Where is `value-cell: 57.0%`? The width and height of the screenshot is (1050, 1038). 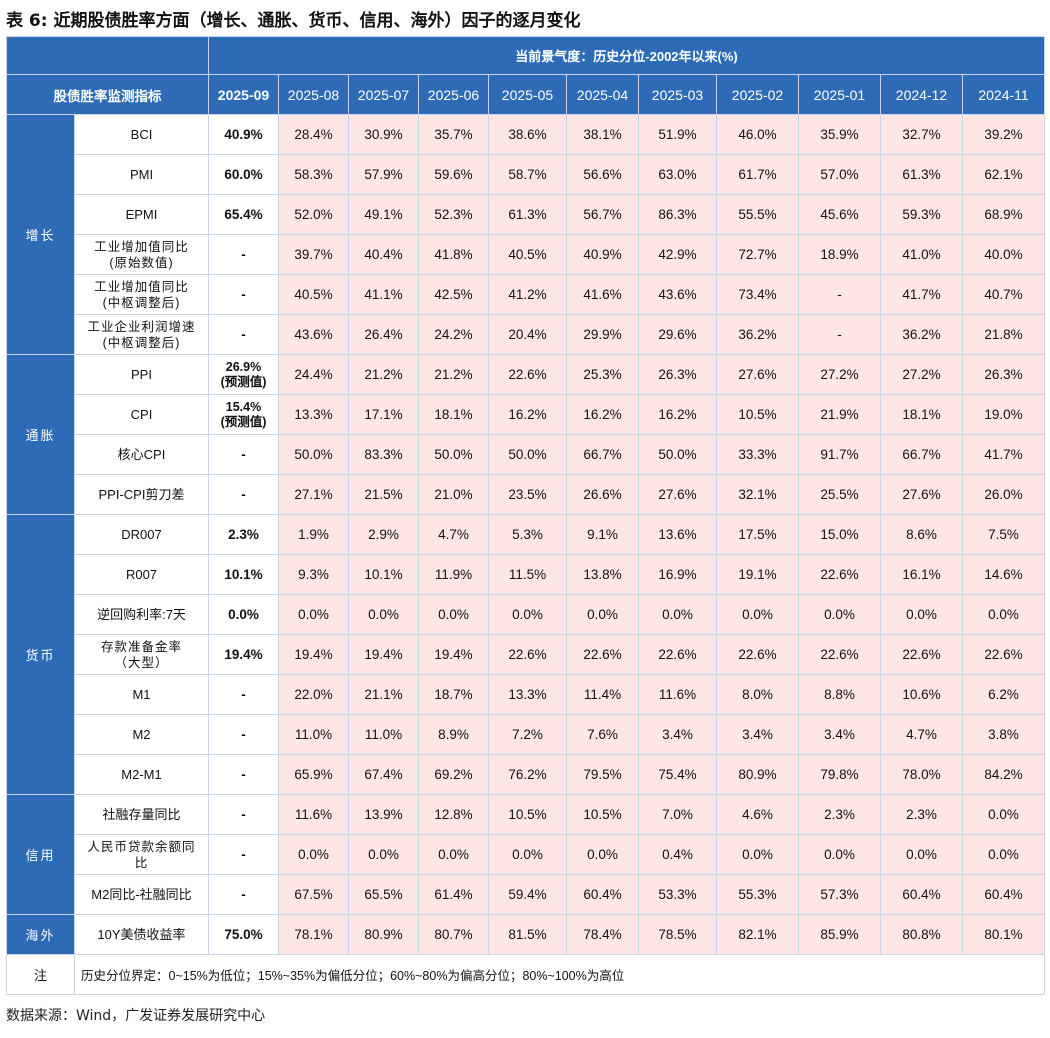 value-cell: 57.0% is located at coordinates (839, 174).